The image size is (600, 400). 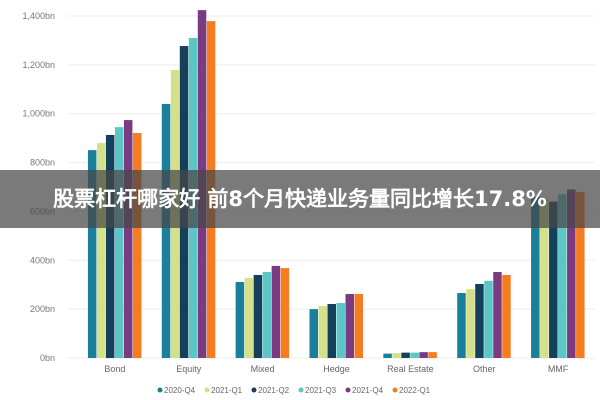 I want to click on bar-bond-2021-Q4, so click(x=128, y=239).